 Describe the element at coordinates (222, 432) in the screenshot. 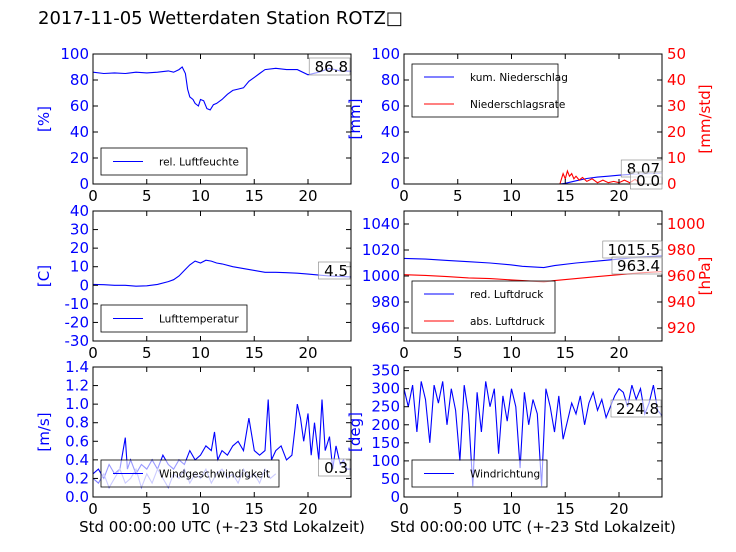

I see `plot-frame-windspeed` at that location.